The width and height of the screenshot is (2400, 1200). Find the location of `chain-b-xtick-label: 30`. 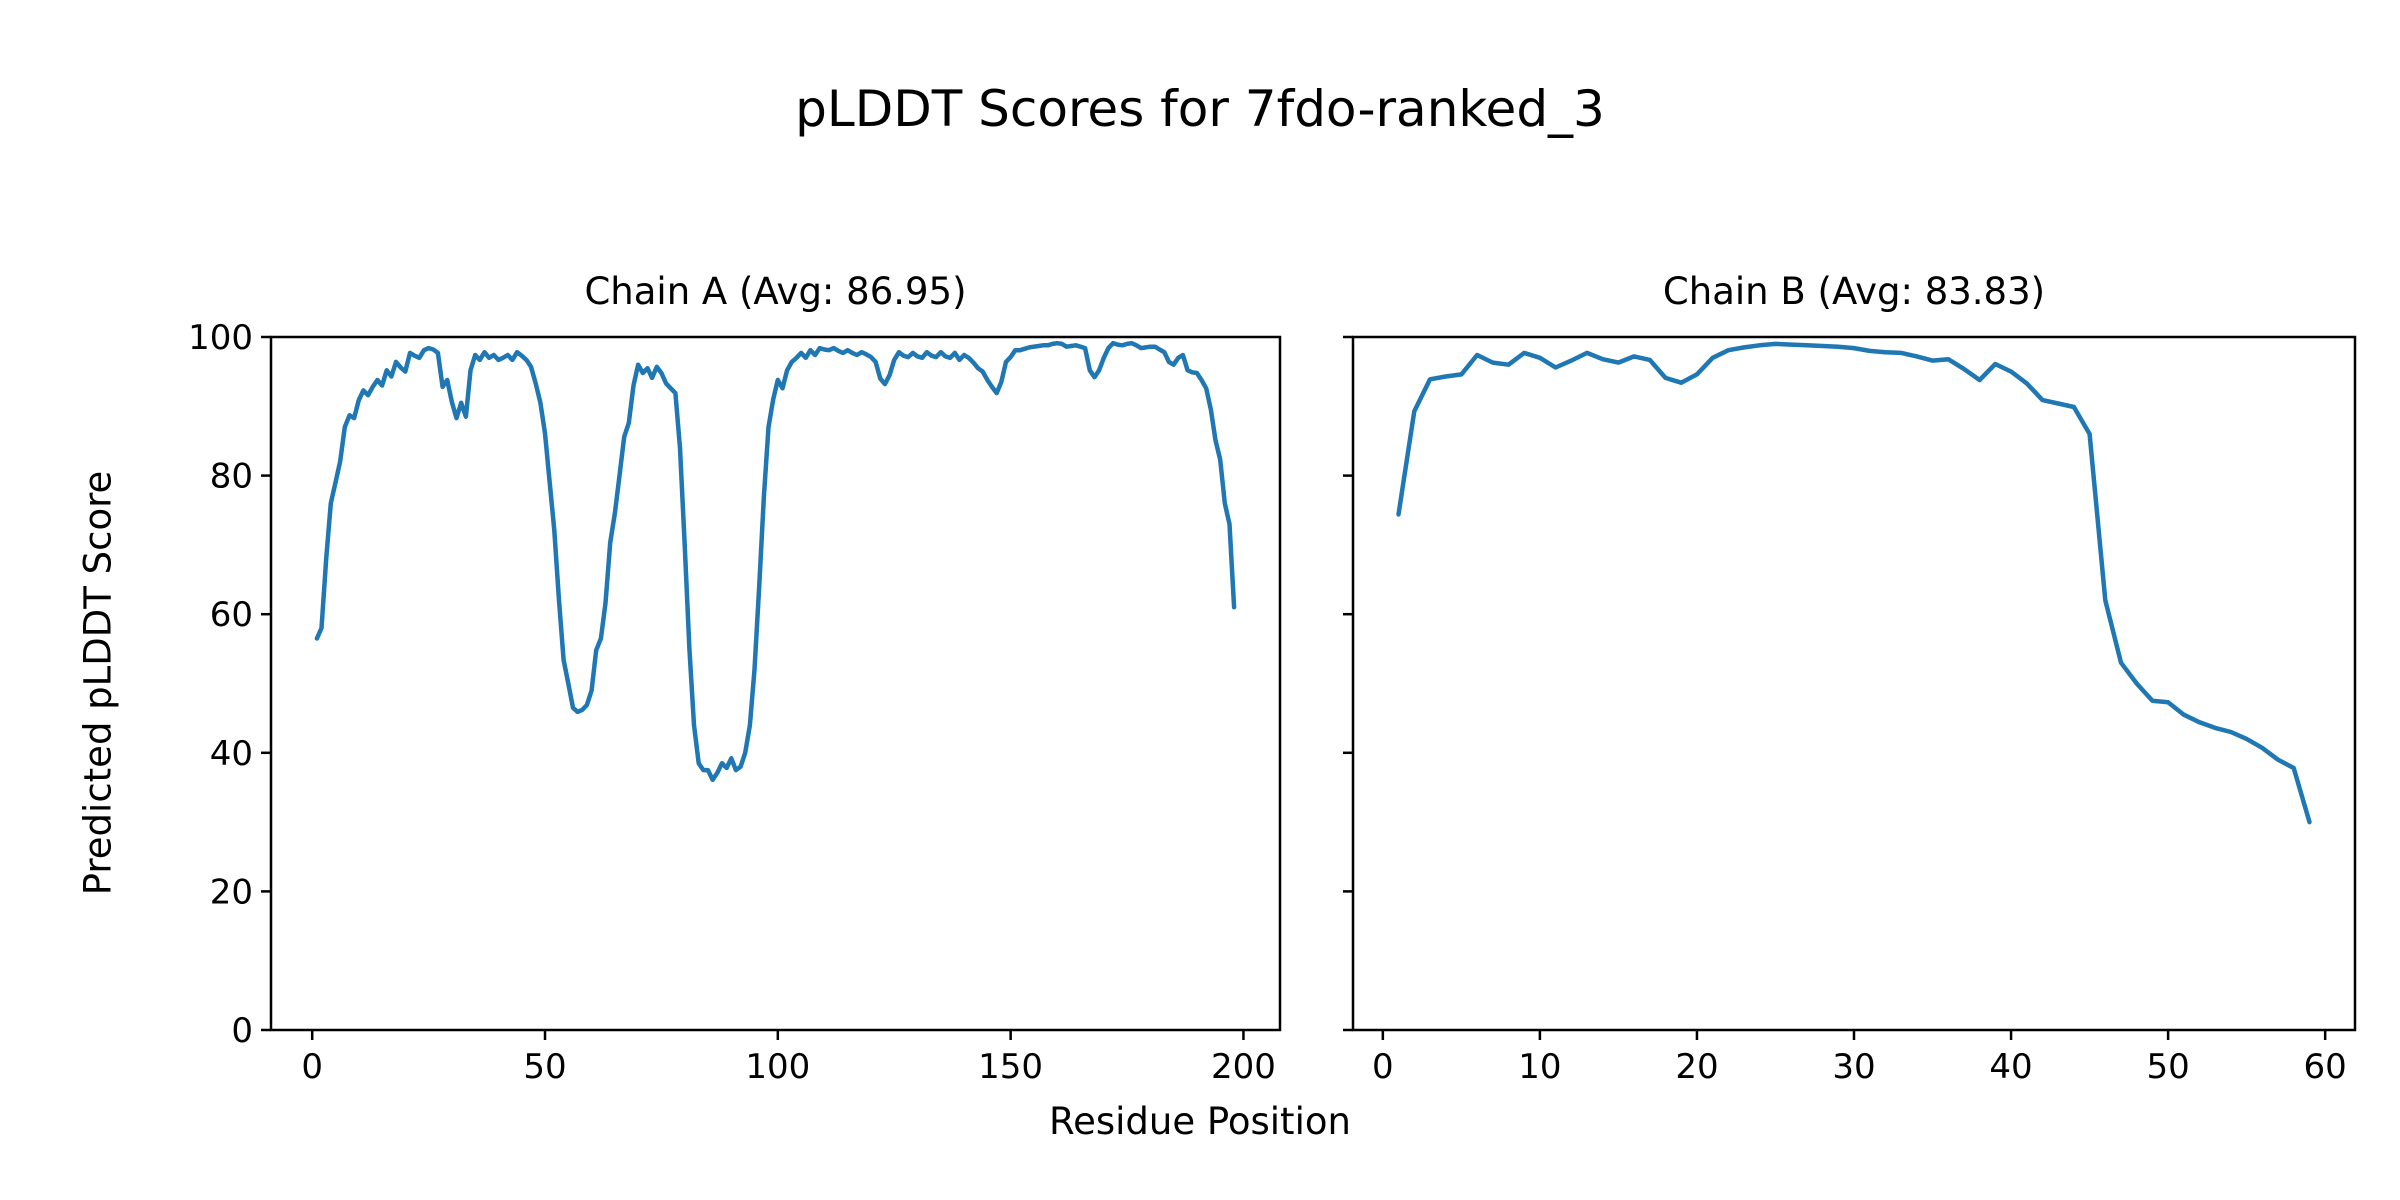

chain-b-xtick-label: 30 is located at coordinates (1853, 1067).